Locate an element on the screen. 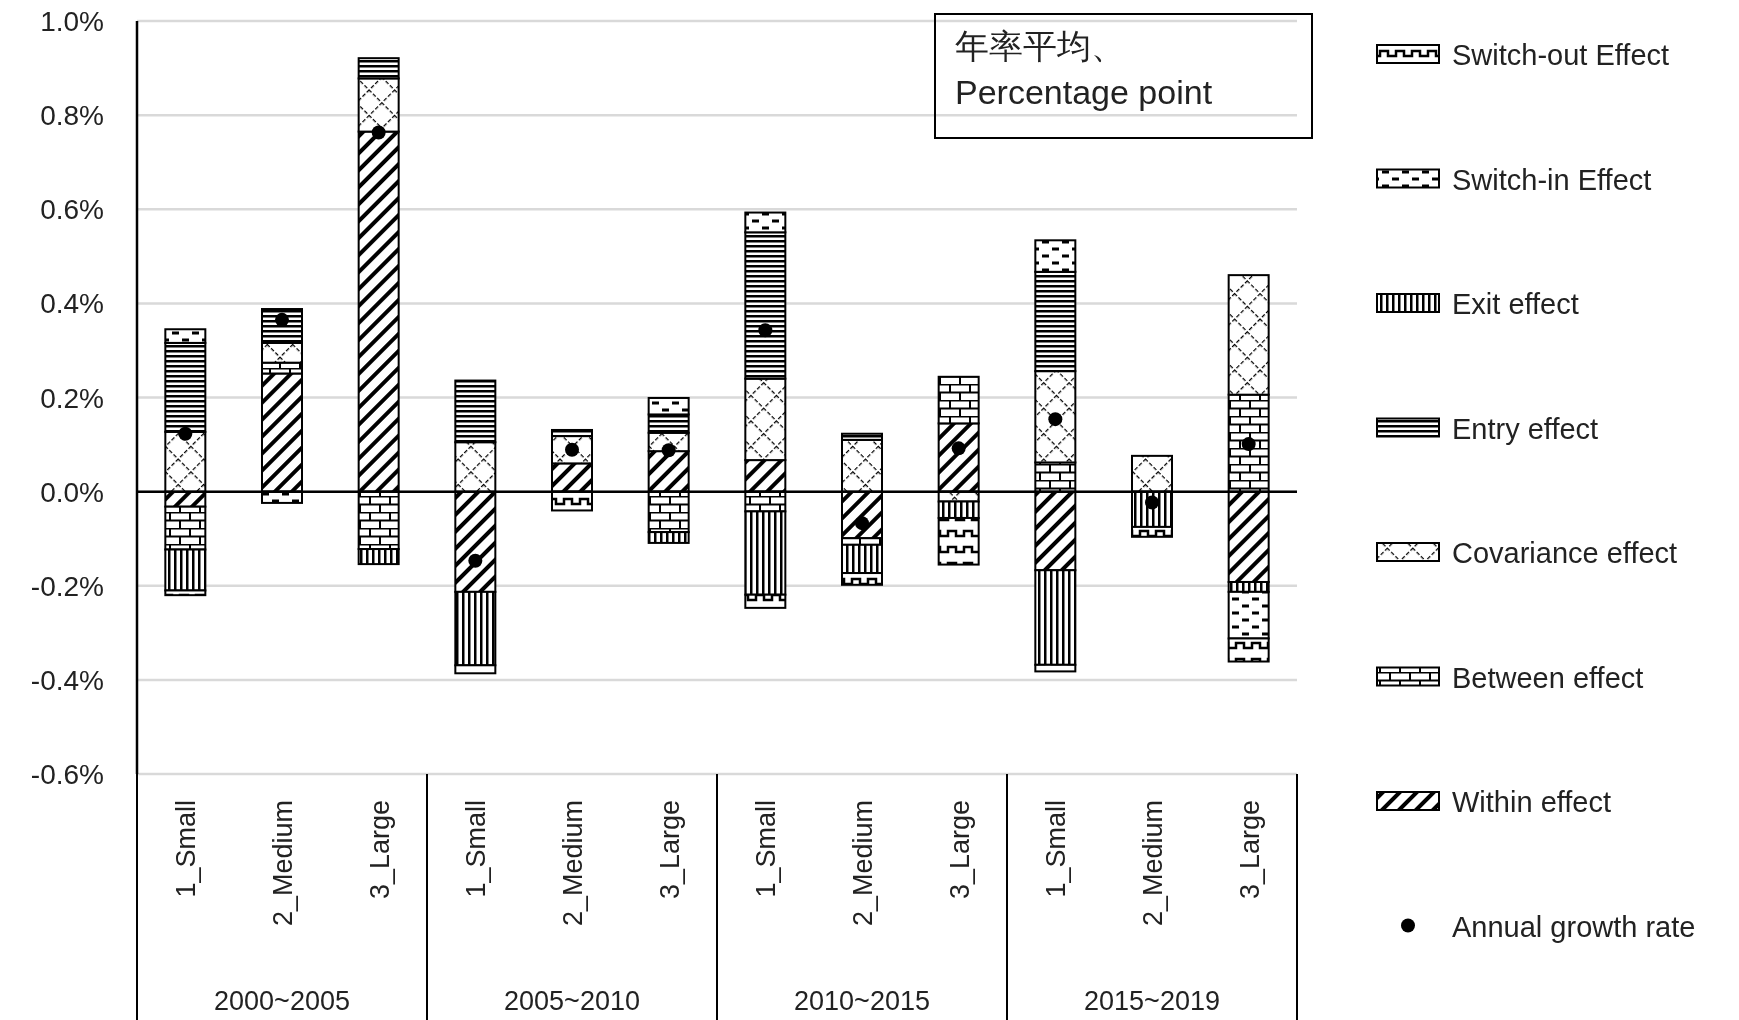  legend-label: Covariance effect is located at coordinates (1565, 553).